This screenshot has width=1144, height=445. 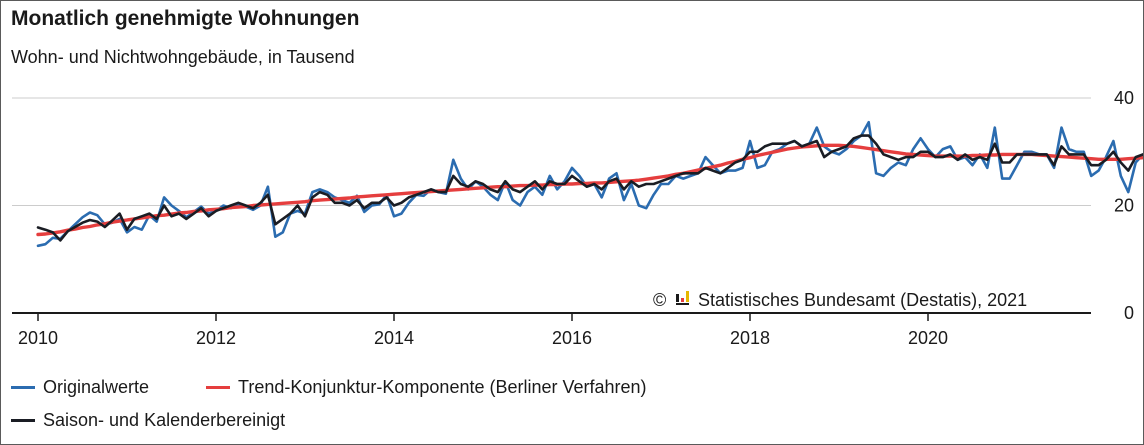 I want to click on y-tick-label: 40, so click(x=1124, y=98).